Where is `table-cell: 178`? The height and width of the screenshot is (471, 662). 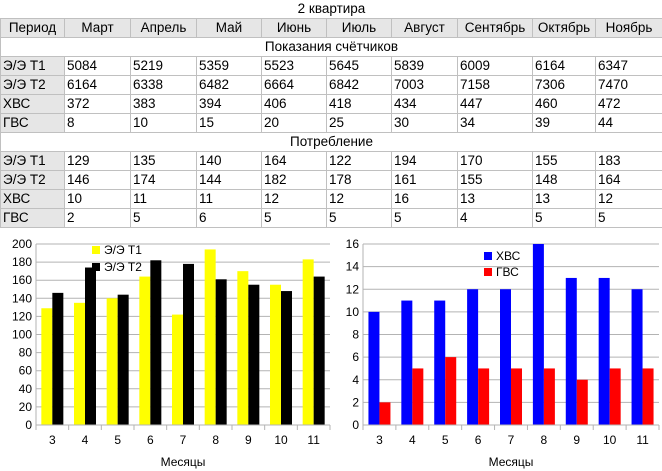 table-cell: 178 is located at coordinates (359, 180).